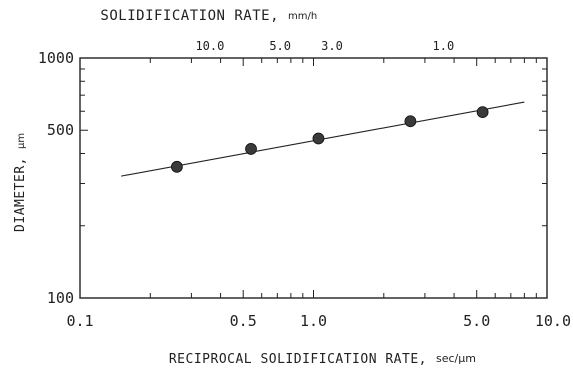 The width and height of the screenshot is (573, 375). Describe the element at coordinates (189, 16) in the screenshot. I see `top-axis-title-text: SOLIDIFICATION RATE,` at that location.